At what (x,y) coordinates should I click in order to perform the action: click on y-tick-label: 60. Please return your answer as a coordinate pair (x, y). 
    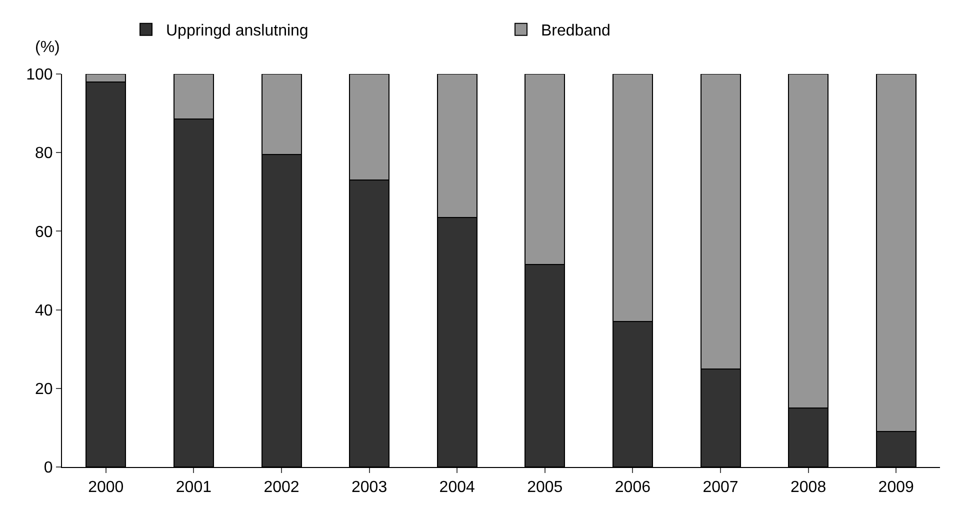
    Looking at the image, I should click on (44, 232).